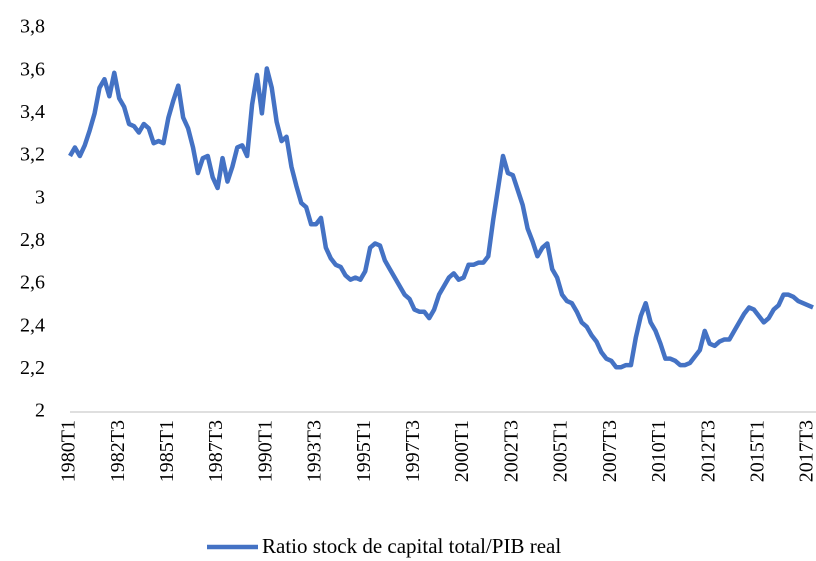 This screenshot has height=561, width=816. I want to click on y-tick-label: 3, so click(40, 197).